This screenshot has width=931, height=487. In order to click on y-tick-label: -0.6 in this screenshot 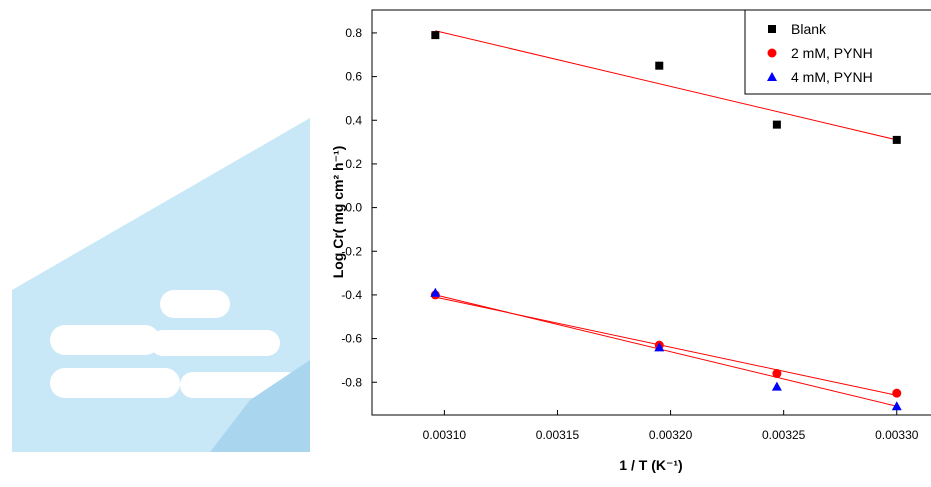, I will do `click(351, 339)`.